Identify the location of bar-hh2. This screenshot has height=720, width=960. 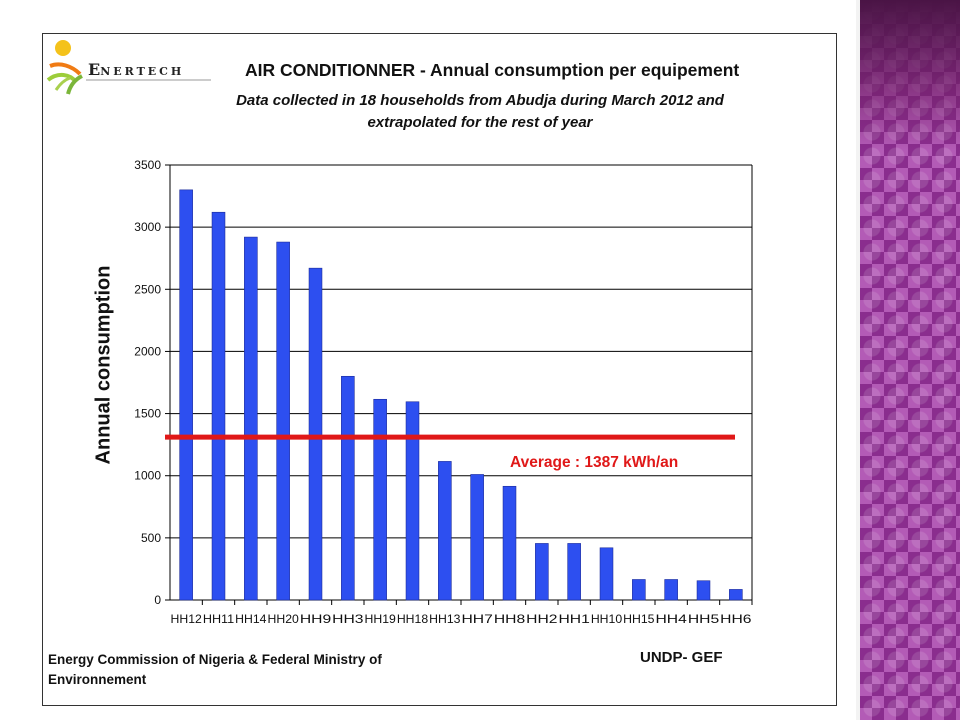
(542, 572).